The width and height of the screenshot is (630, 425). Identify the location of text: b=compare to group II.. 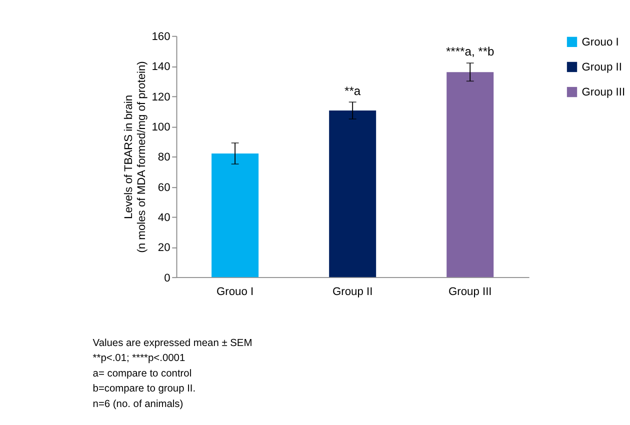
(144, 389).